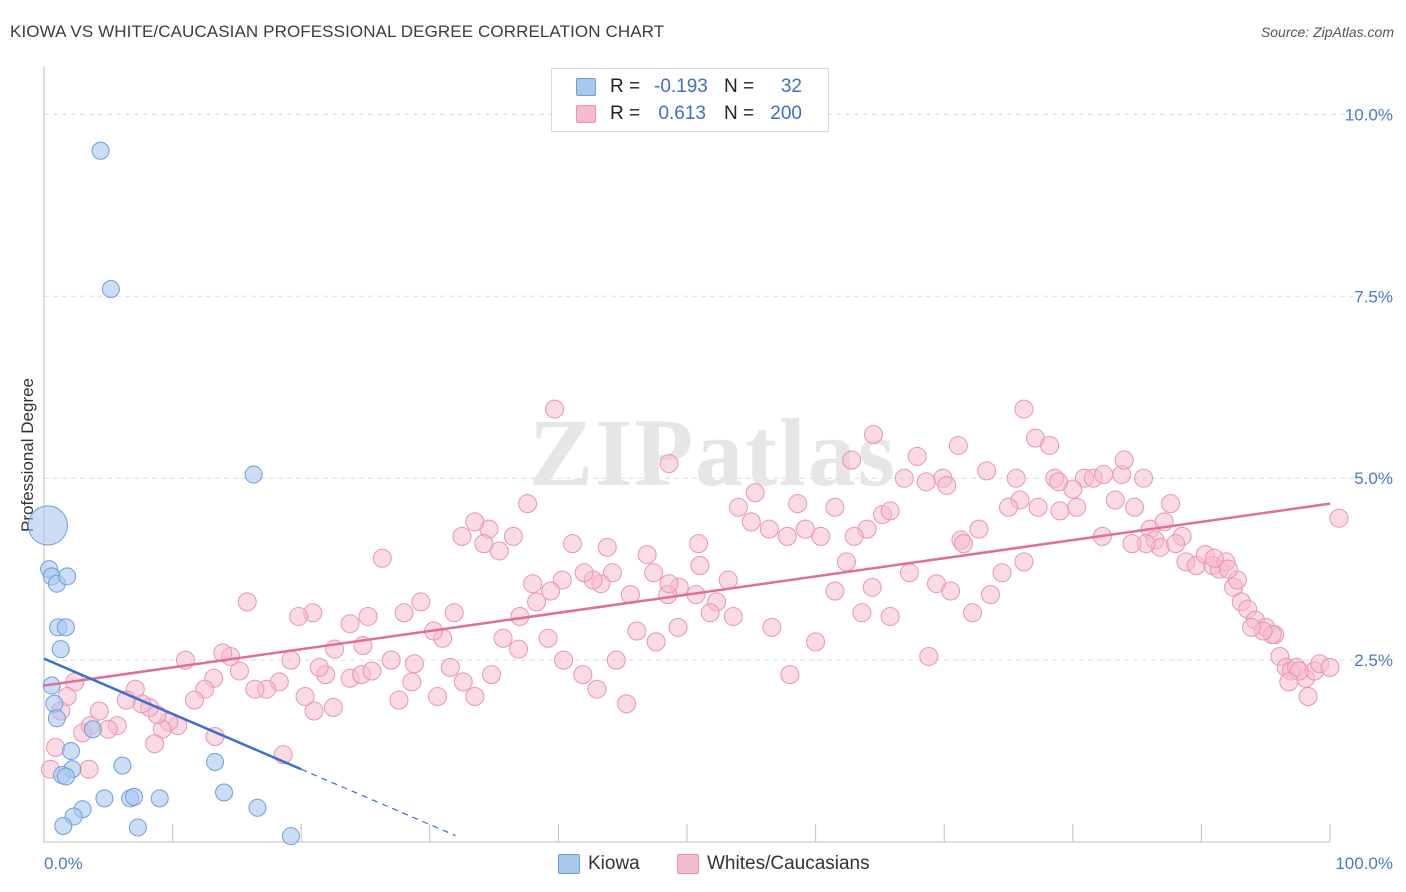  I want to click on x-tick-label-max: 100.0%, so click(1364, 863).